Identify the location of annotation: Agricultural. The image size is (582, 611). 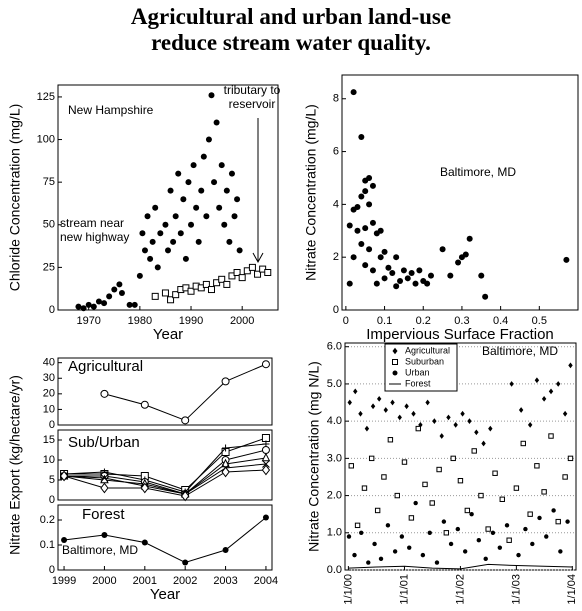
(106, 366).